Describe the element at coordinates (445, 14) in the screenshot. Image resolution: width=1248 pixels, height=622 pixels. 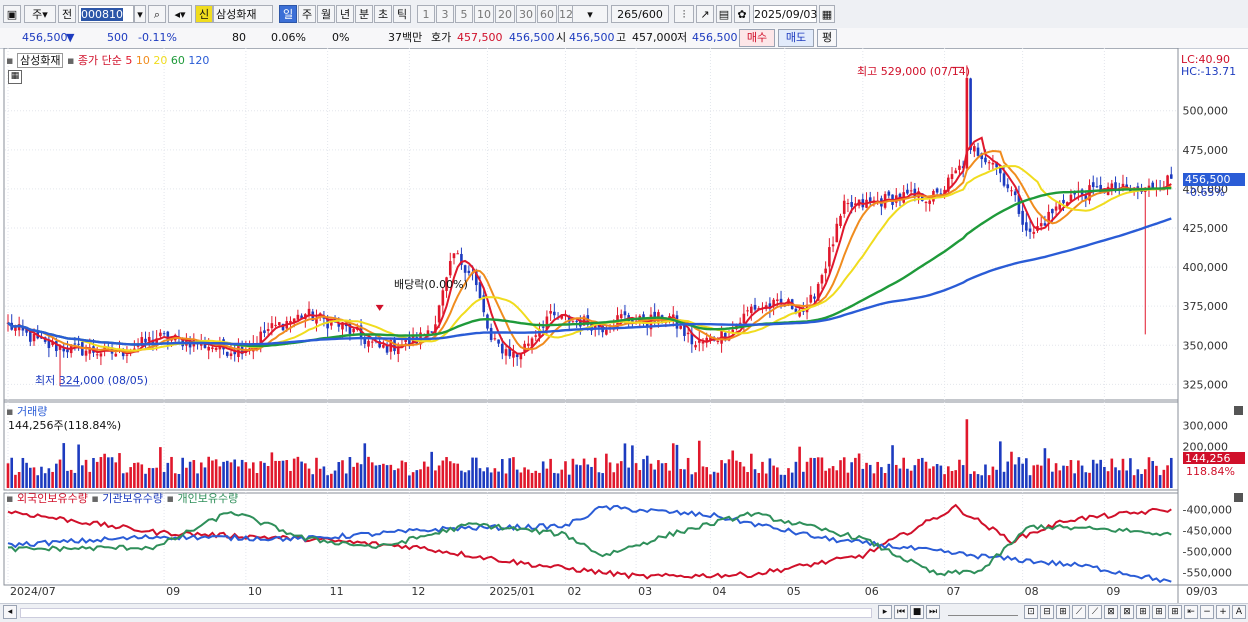
I see `interval-3-button: 3` at that location.